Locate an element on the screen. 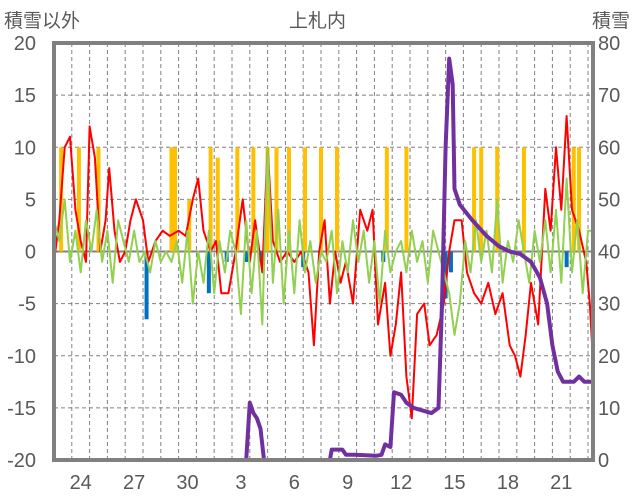 The width and height of the screenshot is (636, 501). x-tick-label: 6 is located at coordinates (294, 483).